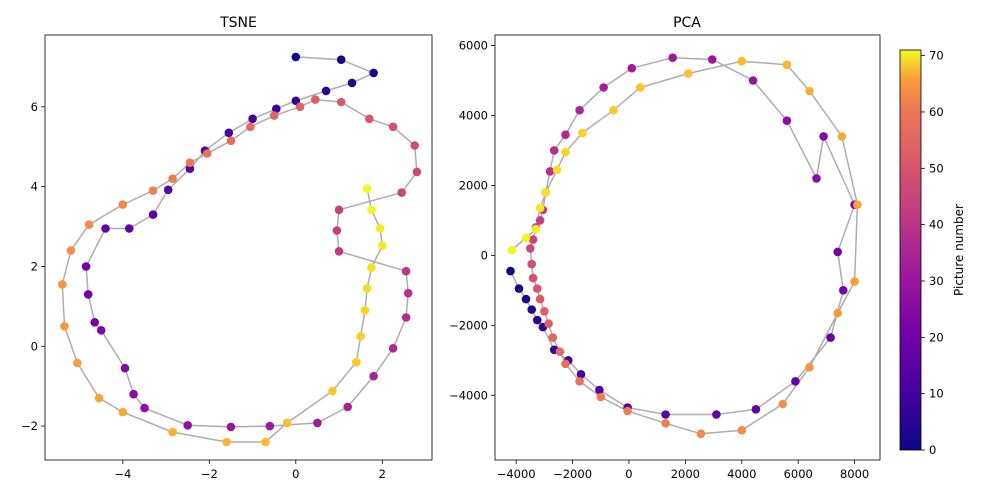 The height and width of the screenshot is (500, 1000). Describe the element at coordinates (382, 474) in the screenshot. I see `tsne-x-tick-label: 2` at that location.